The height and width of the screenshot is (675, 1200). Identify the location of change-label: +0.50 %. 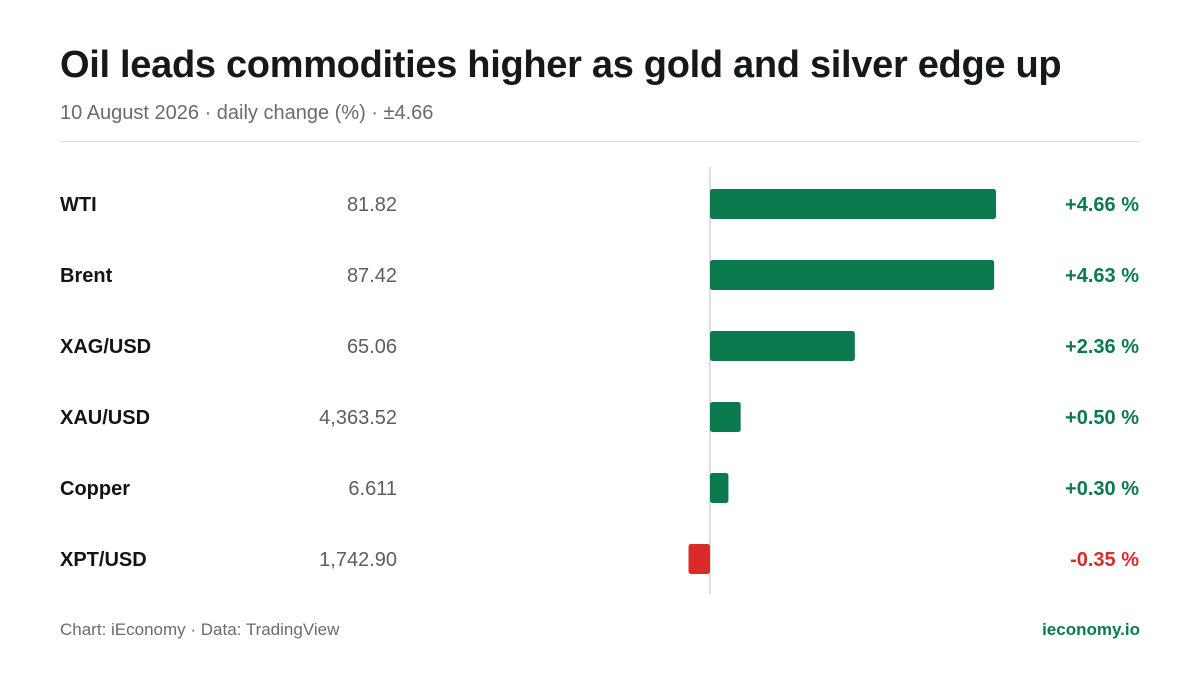
(1102, 418).